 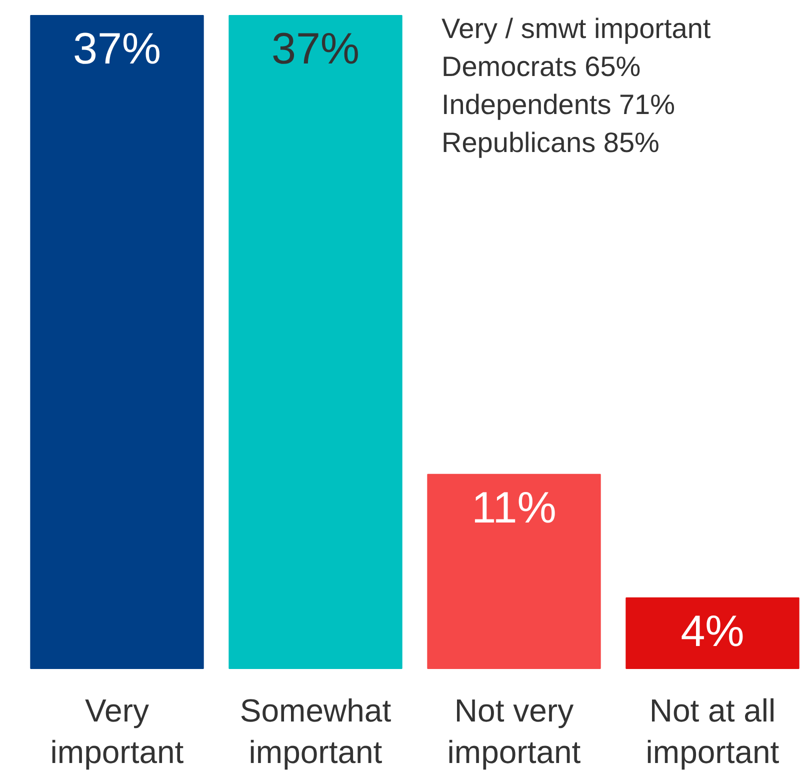 I want to click on annotation: Republicans 85%, so click(x=551, y=142).